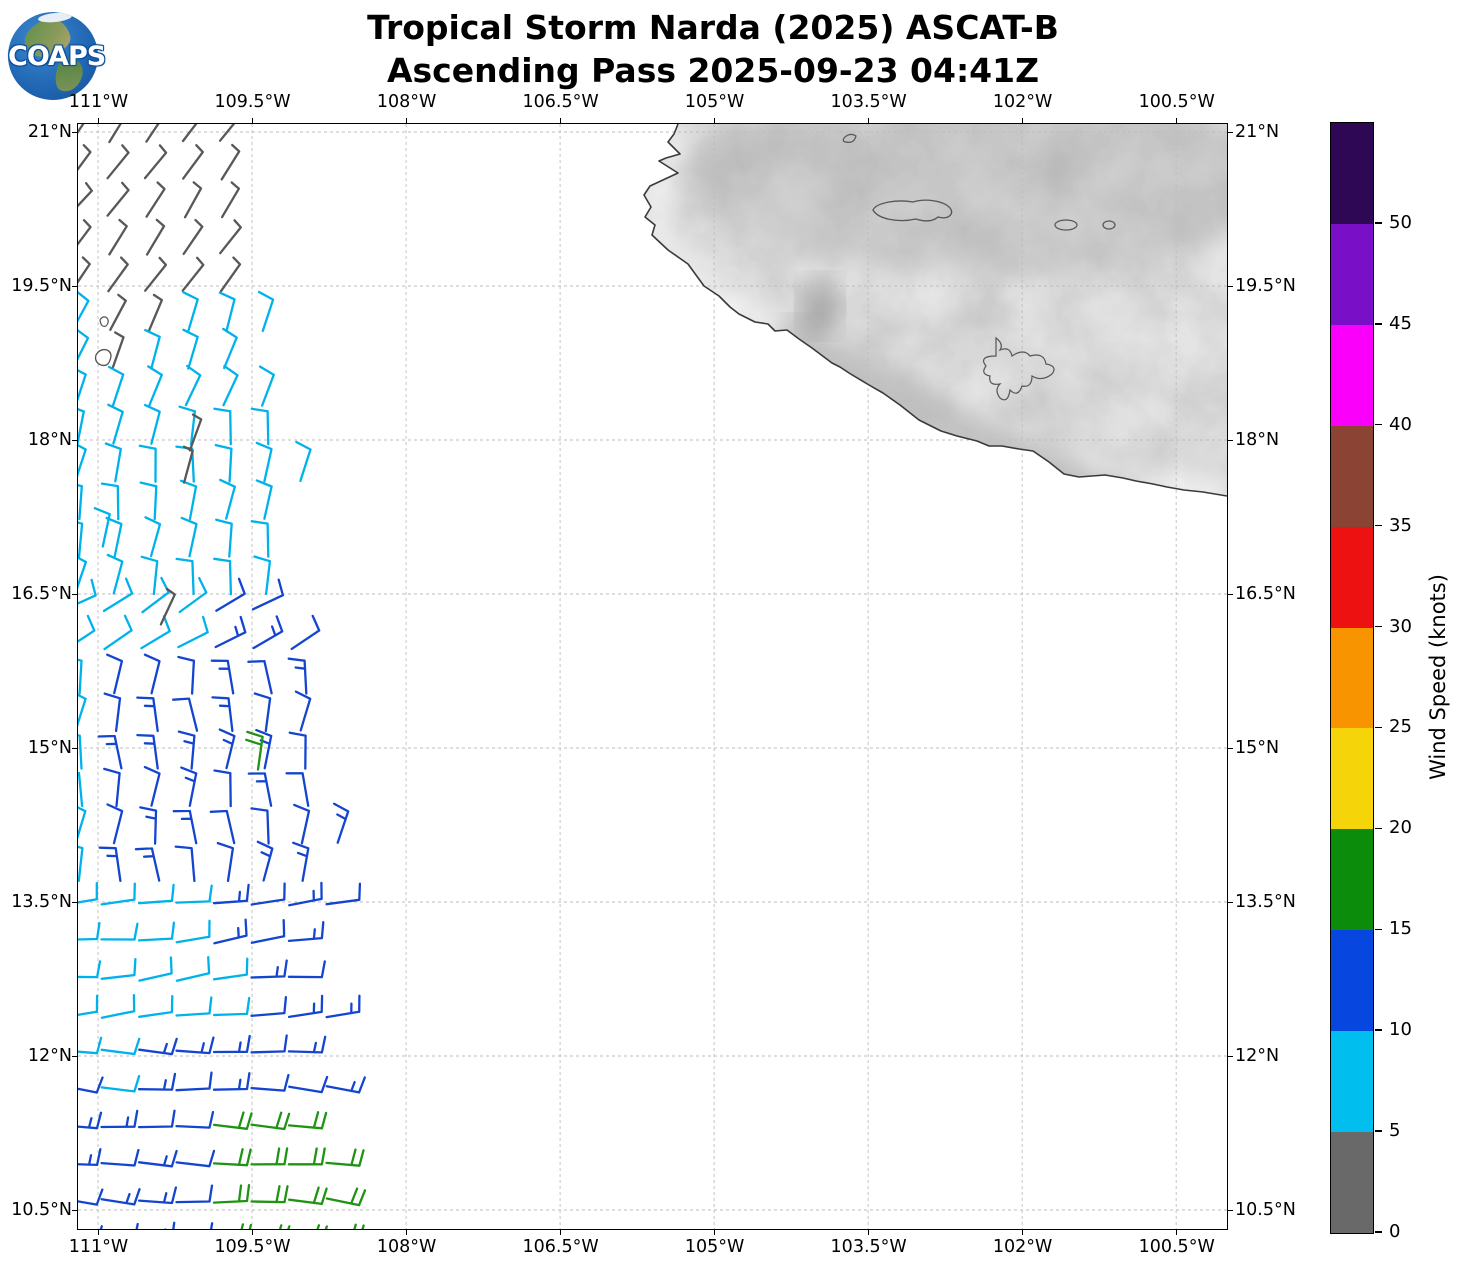 The width and height of the screenshot is (1466, 1264). I want to click on coaps-logo-text: COAPS, so click(57, 56).